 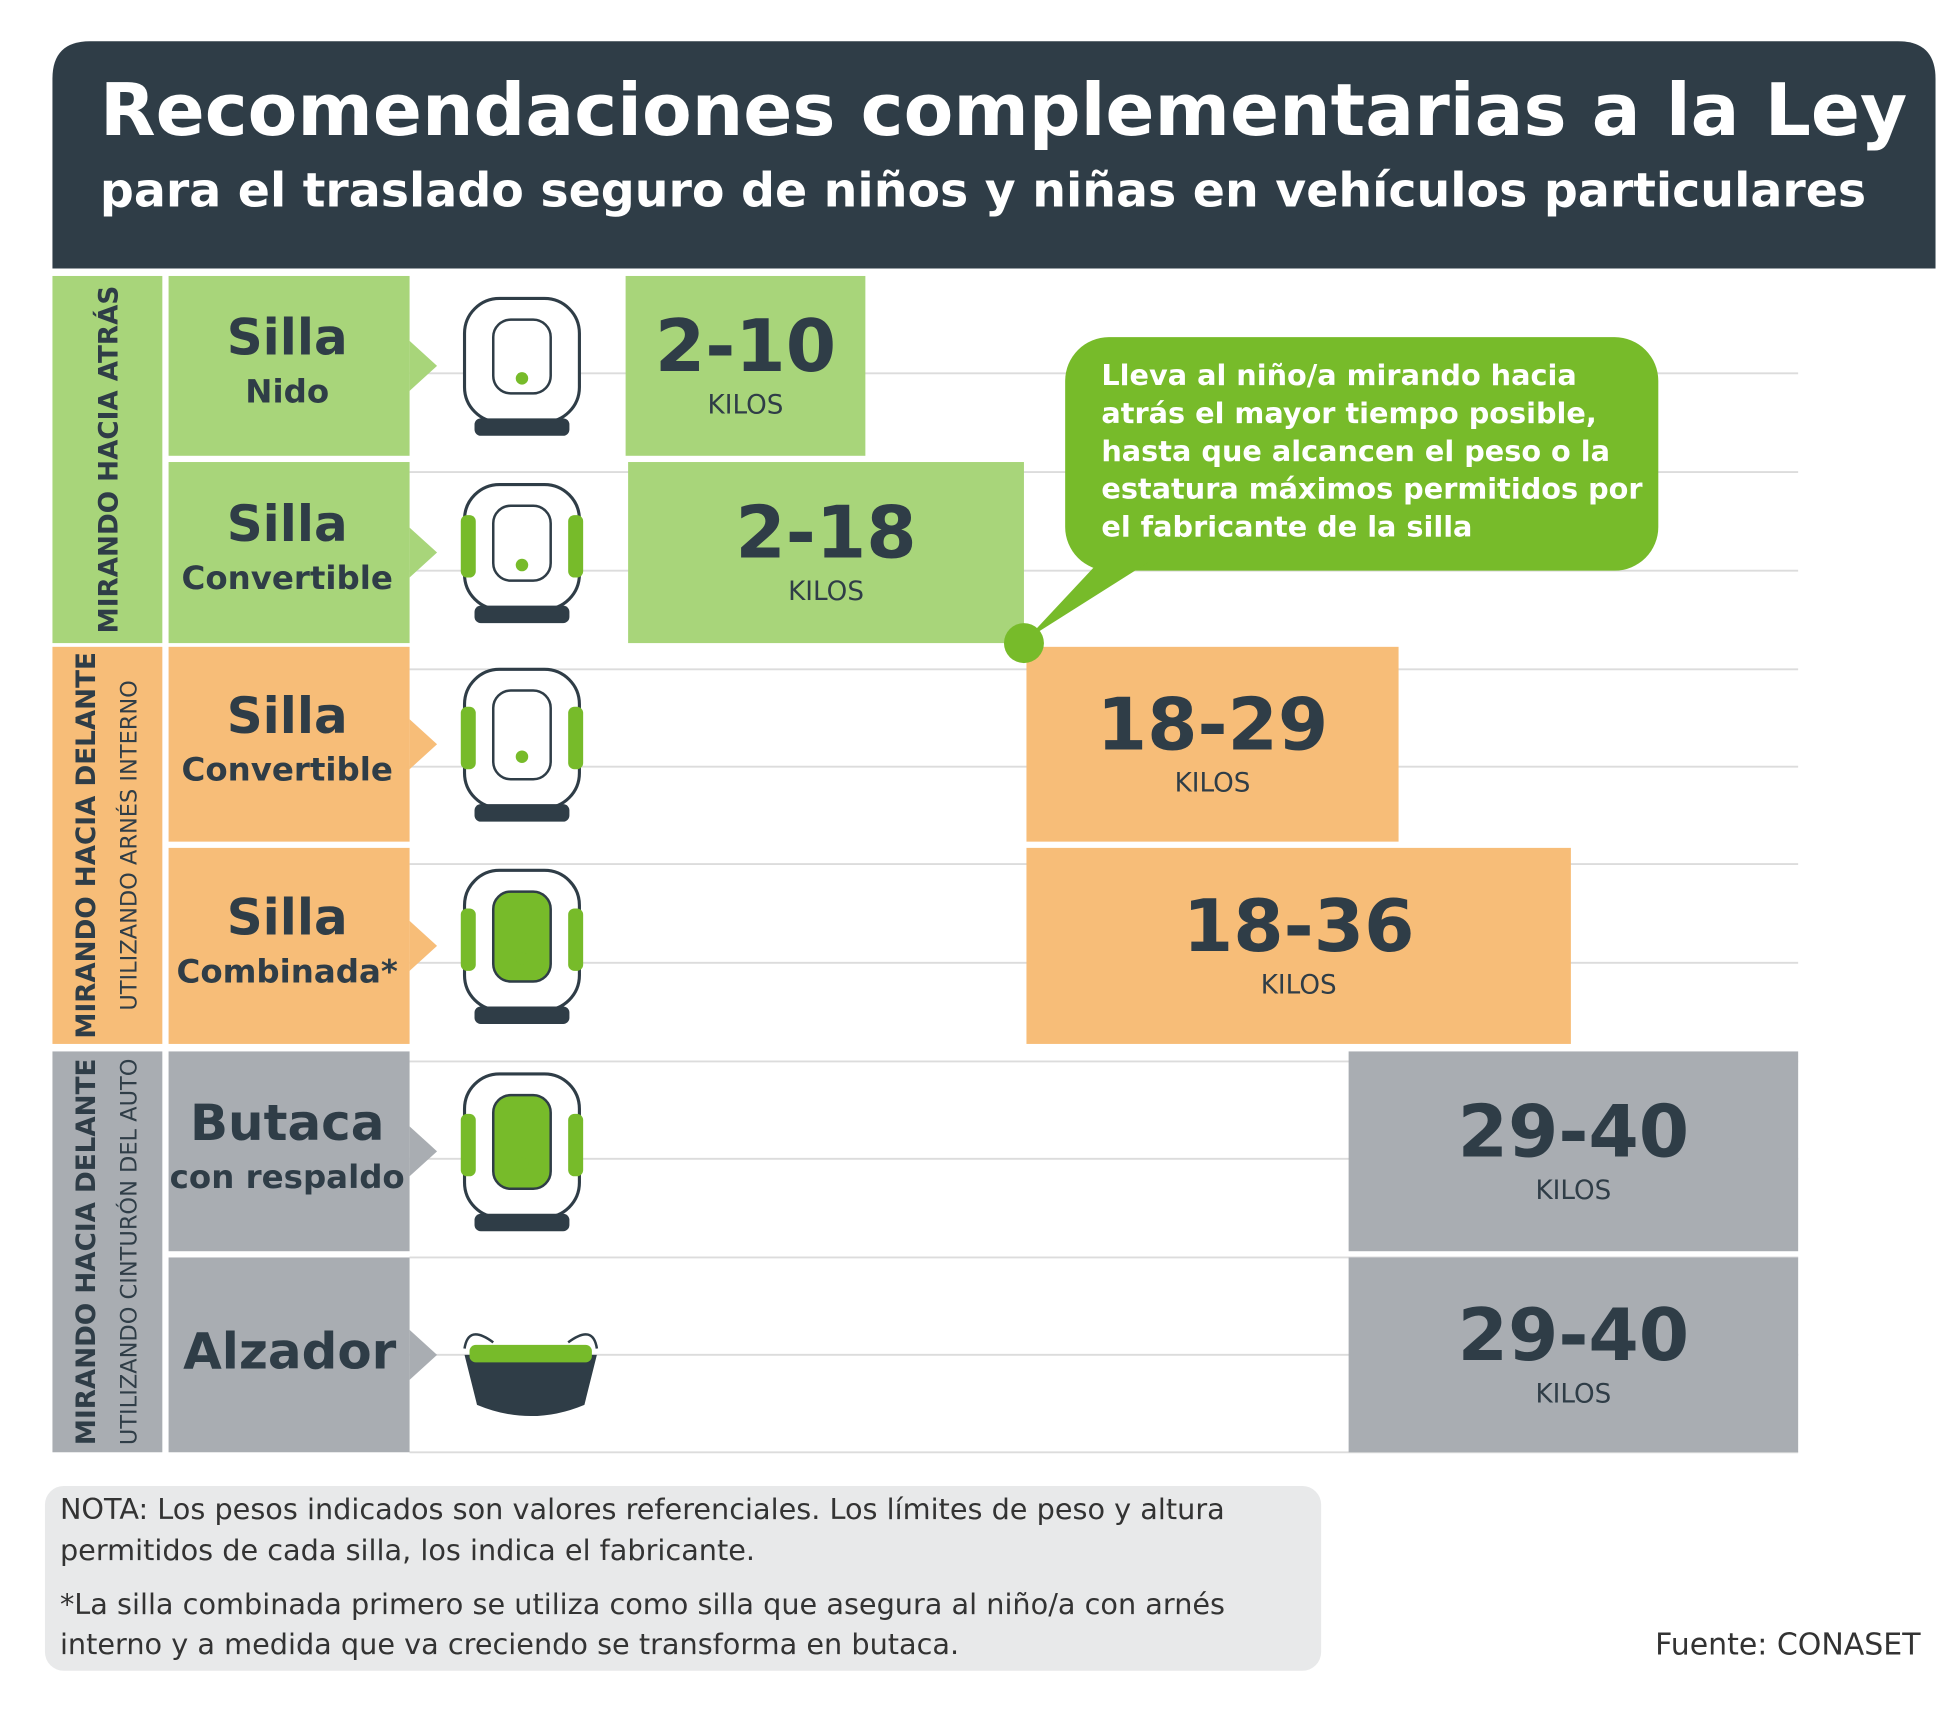 I want to click on callout-bg, so click(x=1362, y=454).